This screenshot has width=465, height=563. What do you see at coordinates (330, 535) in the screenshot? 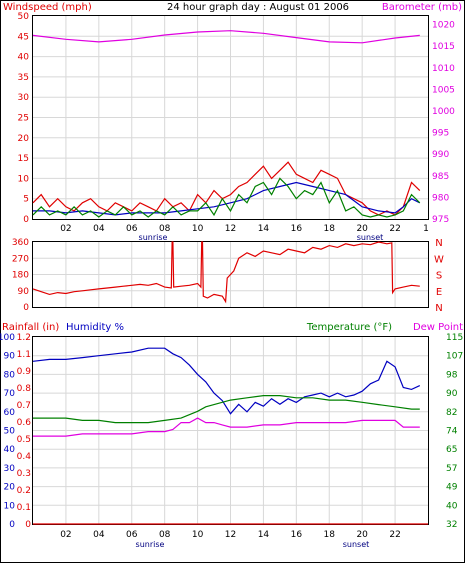
I see `hour-tick-label: 18` at bounding box center [330, 535].